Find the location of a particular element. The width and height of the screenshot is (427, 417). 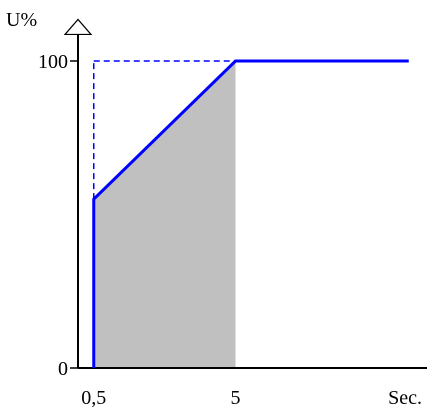

y-axis-label: U% is located at coordinates (21, 20).